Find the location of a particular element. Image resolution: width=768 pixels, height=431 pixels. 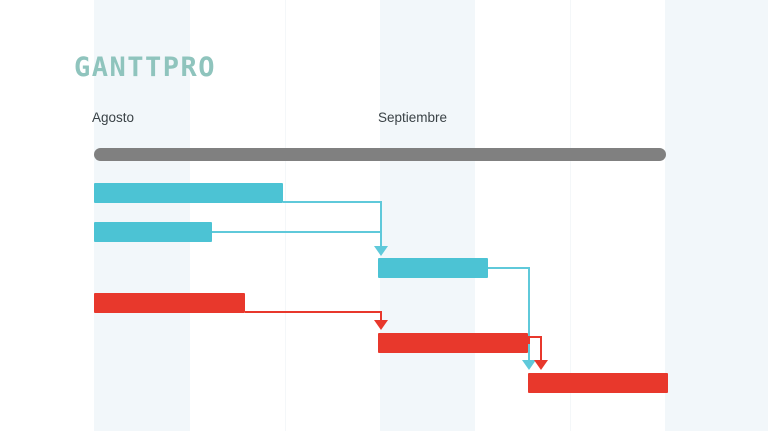

dependency-arrow-into-task-6-red is located at coordinates (541, 365).